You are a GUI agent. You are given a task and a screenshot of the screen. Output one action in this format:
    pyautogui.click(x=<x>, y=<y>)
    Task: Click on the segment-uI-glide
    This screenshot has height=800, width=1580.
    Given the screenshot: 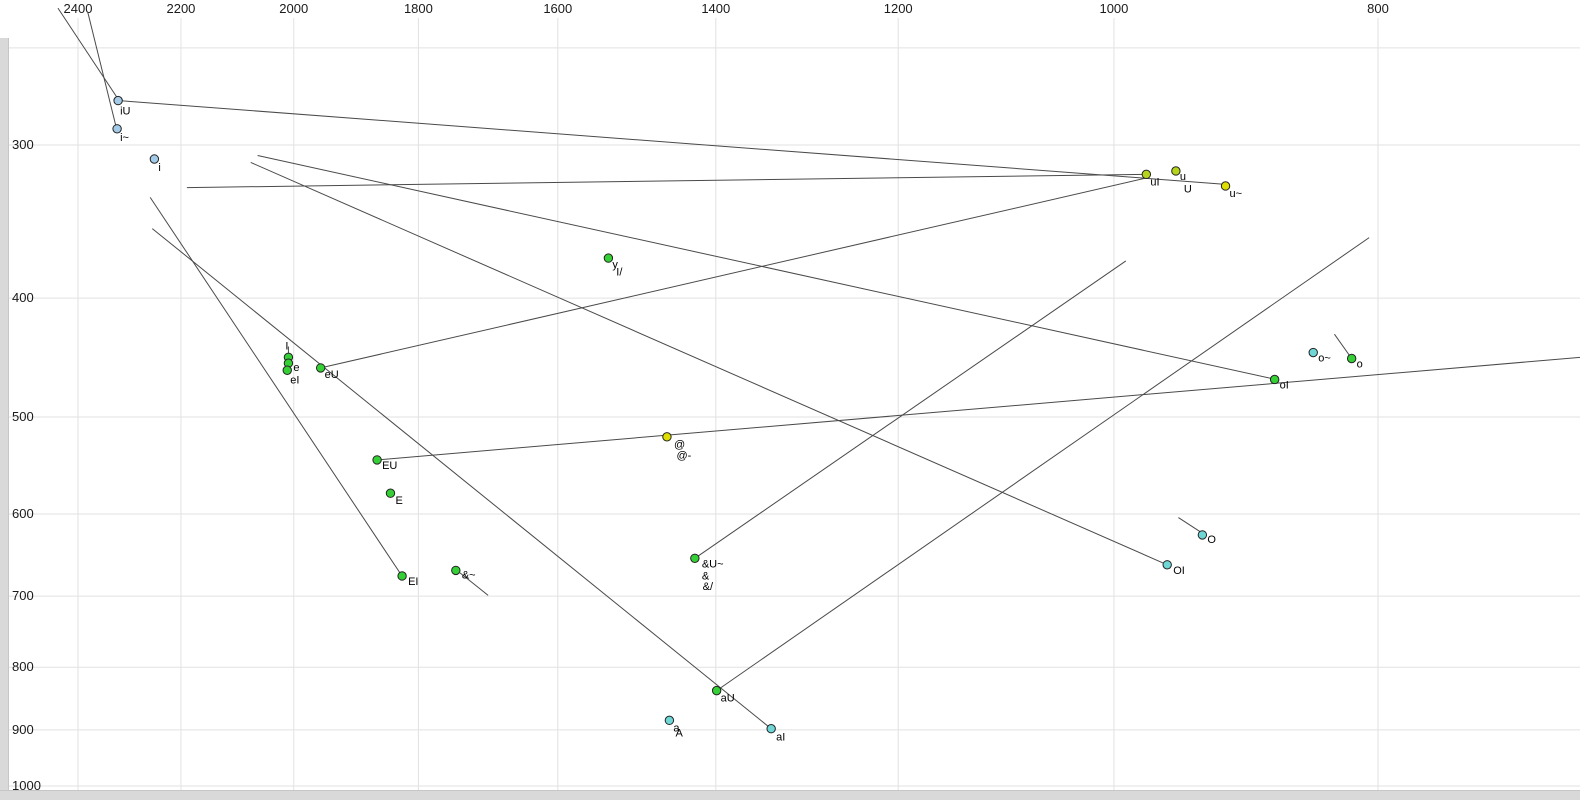 What is the action you would take?
    pyautogui.click(x=667, y=181)
    